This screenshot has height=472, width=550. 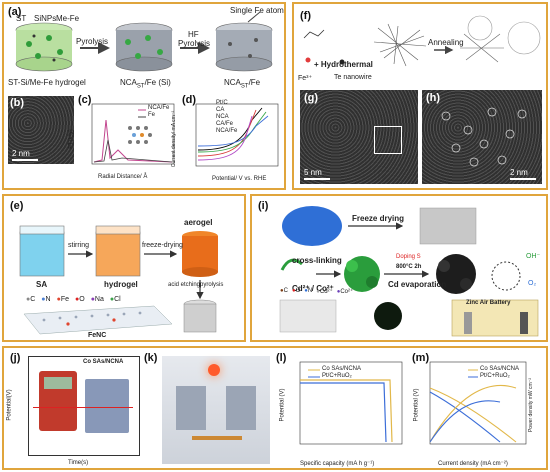 What do you see at coordinates (433, 98) in the screenshot?
I see `label-h: (h)` at bounding box center [433, 98].